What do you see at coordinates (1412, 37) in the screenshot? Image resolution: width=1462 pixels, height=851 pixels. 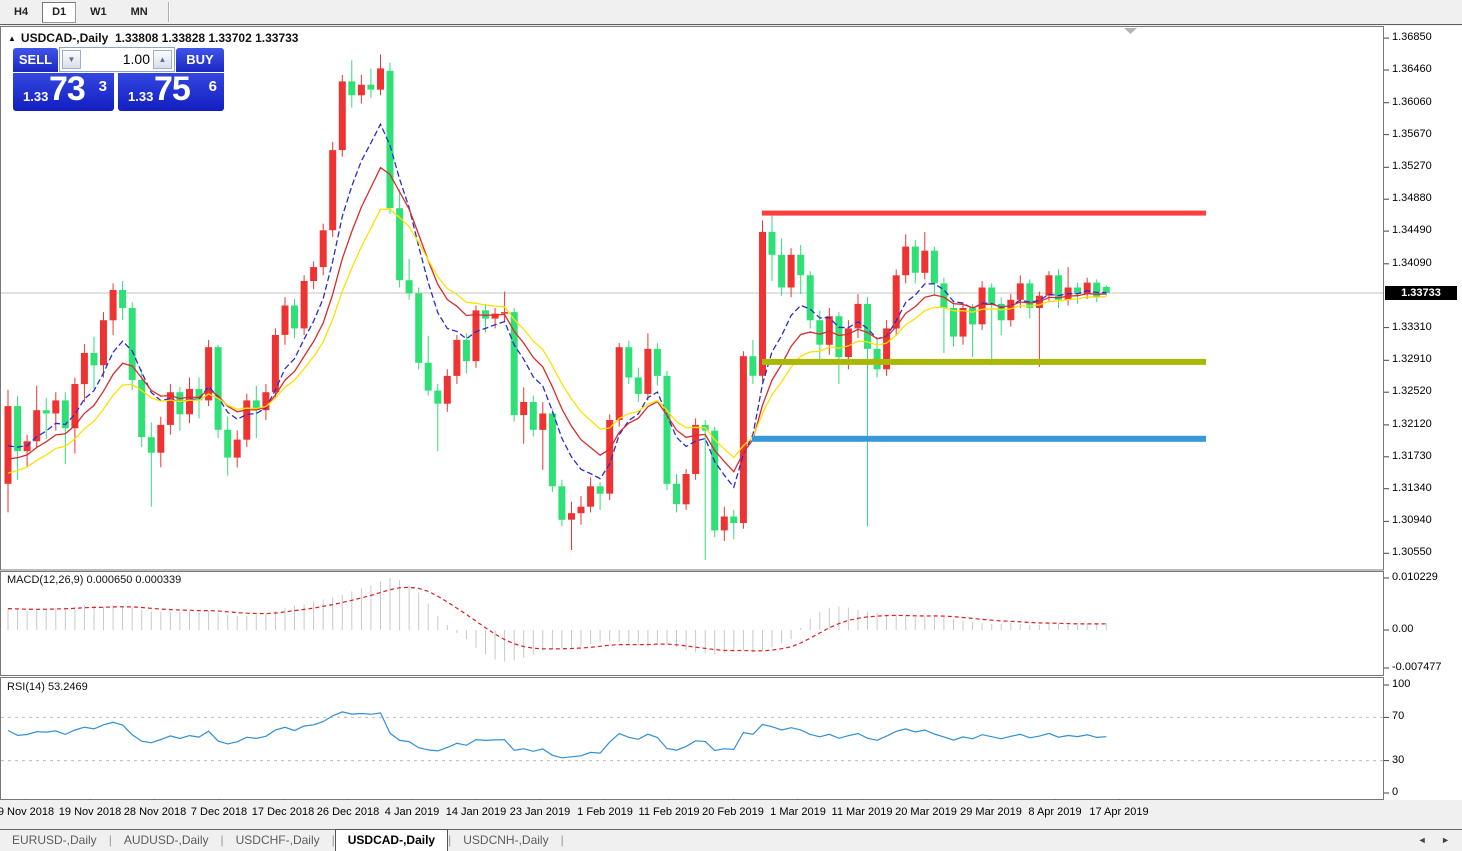 I see `price-axis-label: 1.36850` at bounding box center [1412, 37].